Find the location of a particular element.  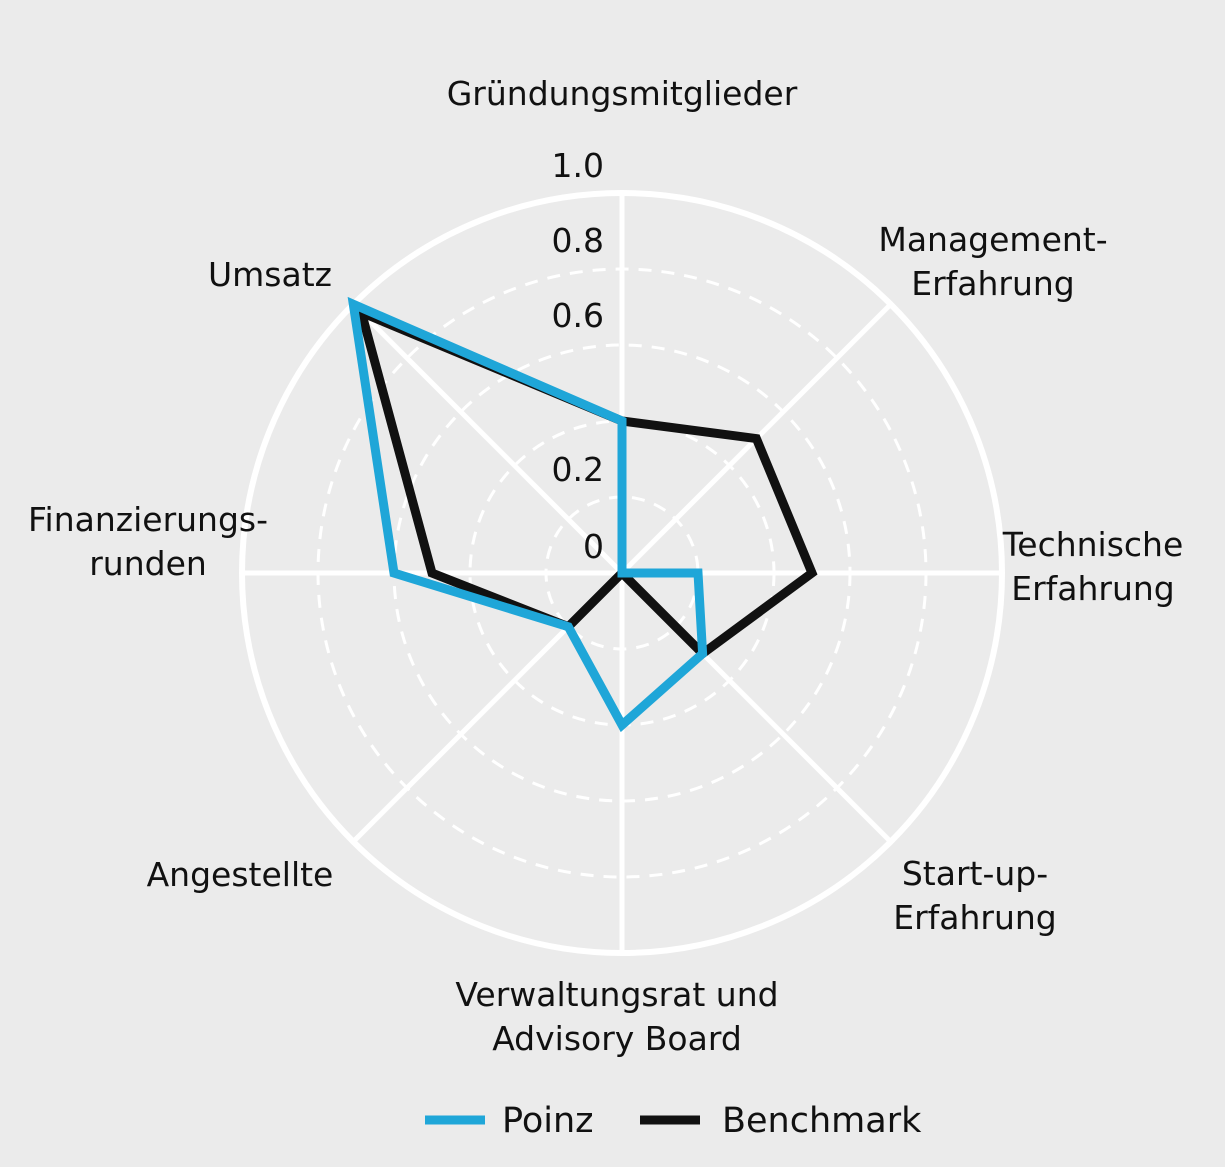

legend-label-benchmark: Benchmark is located at coordinates (822, 1121).